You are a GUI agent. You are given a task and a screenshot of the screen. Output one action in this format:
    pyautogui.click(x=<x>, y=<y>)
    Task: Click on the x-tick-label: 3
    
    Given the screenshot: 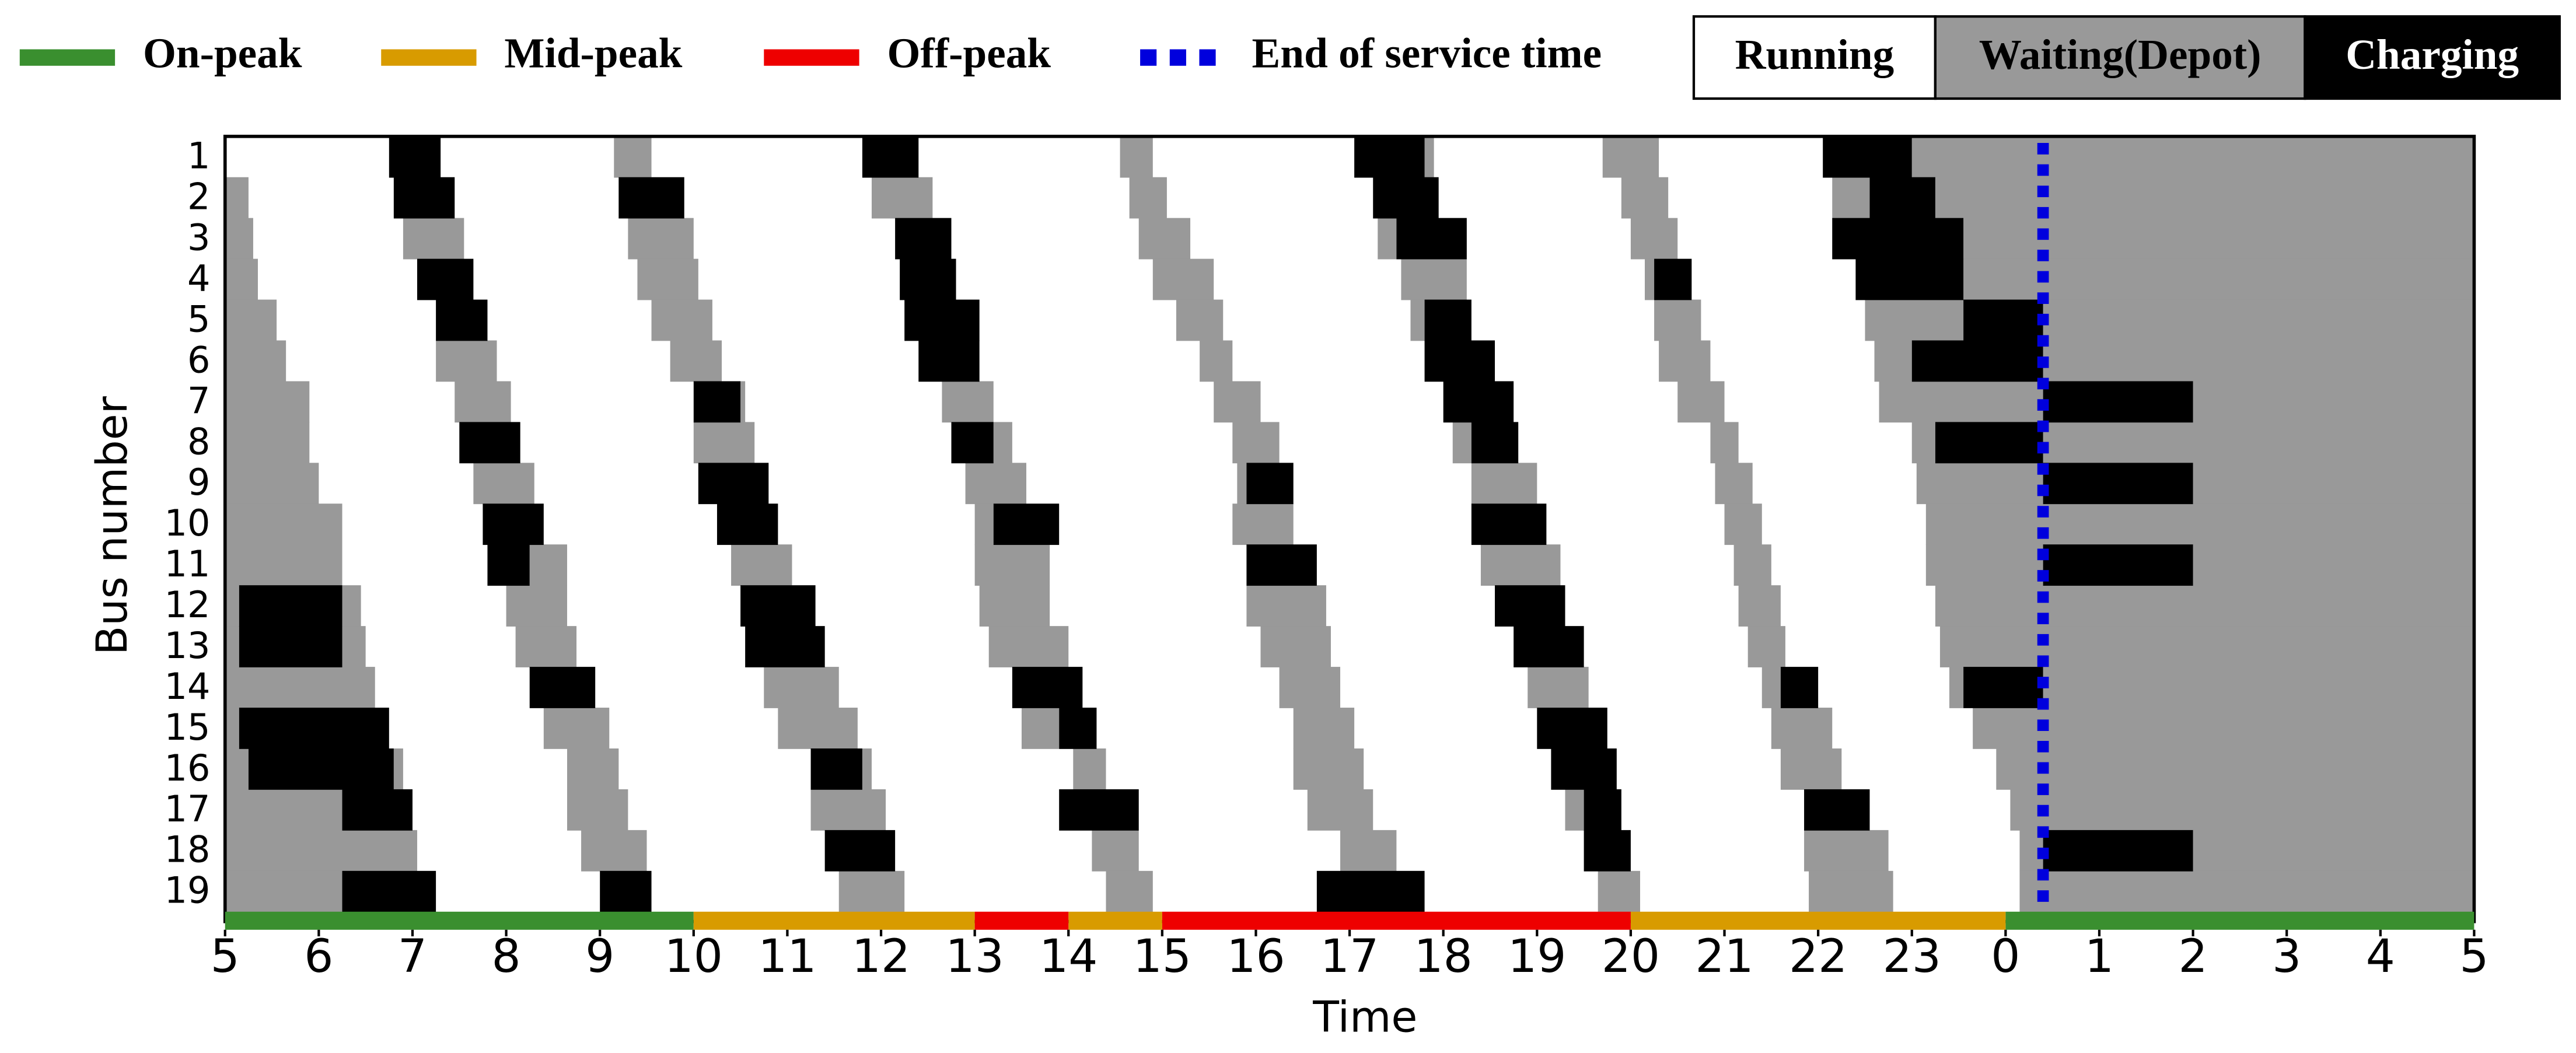 What is the action you would take?
    pyautogui.click(x=2286, y=956)
    